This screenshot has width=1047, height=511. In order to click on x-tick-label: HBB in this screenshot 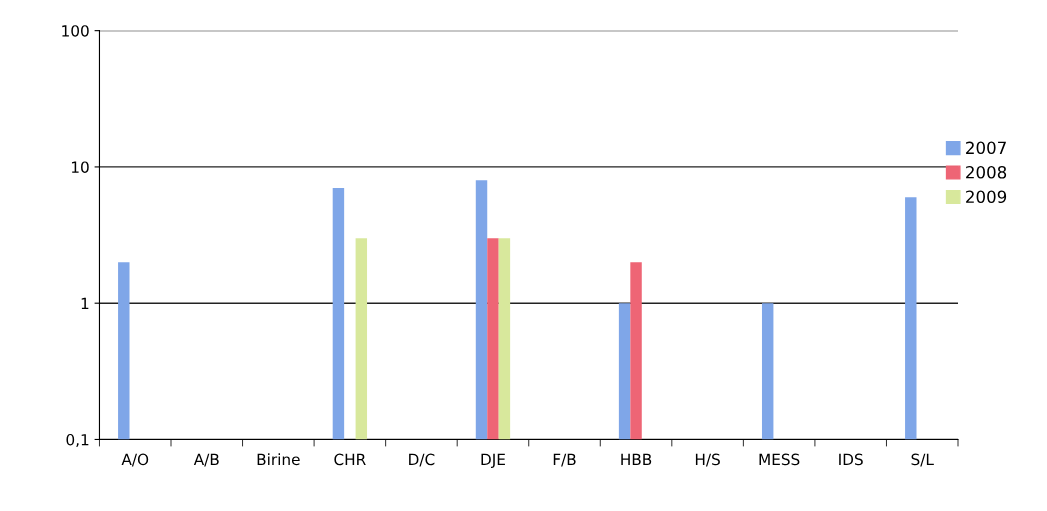, I will do `click(636, 459)`.